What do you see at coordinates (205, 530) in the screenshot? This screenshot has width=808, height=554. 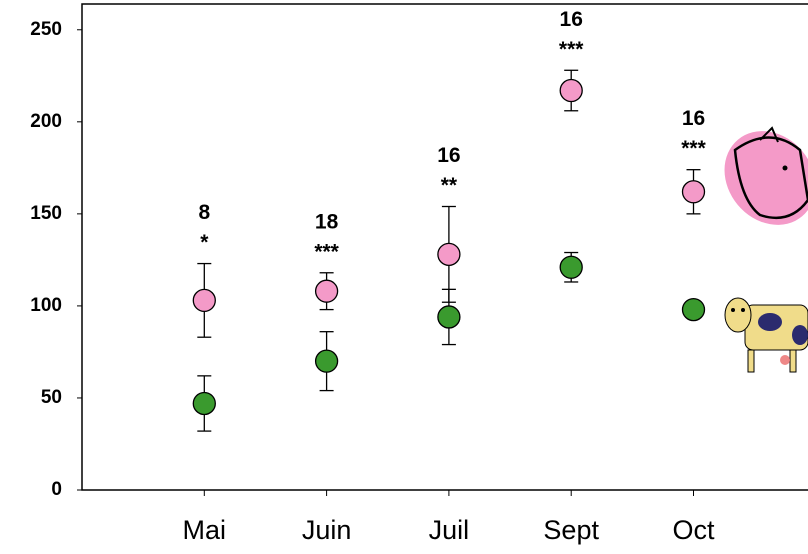 I see `x-tick-label: Mai` at bounding box center [205, 530].